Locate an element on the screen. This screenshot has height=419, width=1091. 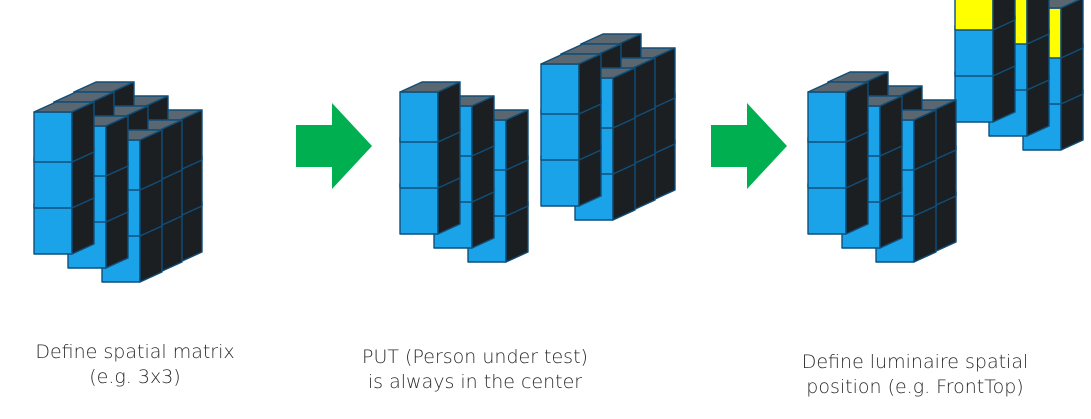
caption-line: (e.g. 3x3) is located at coordinates (135, 377).